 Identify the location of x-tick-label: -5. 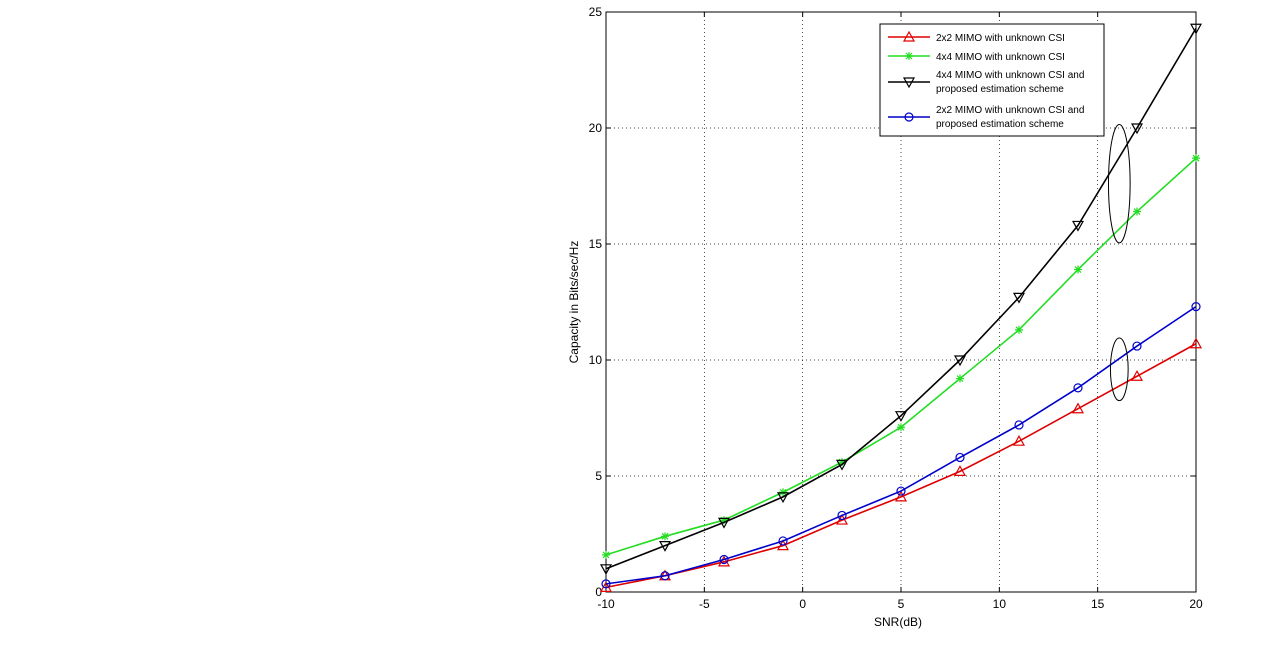
(704, 604).